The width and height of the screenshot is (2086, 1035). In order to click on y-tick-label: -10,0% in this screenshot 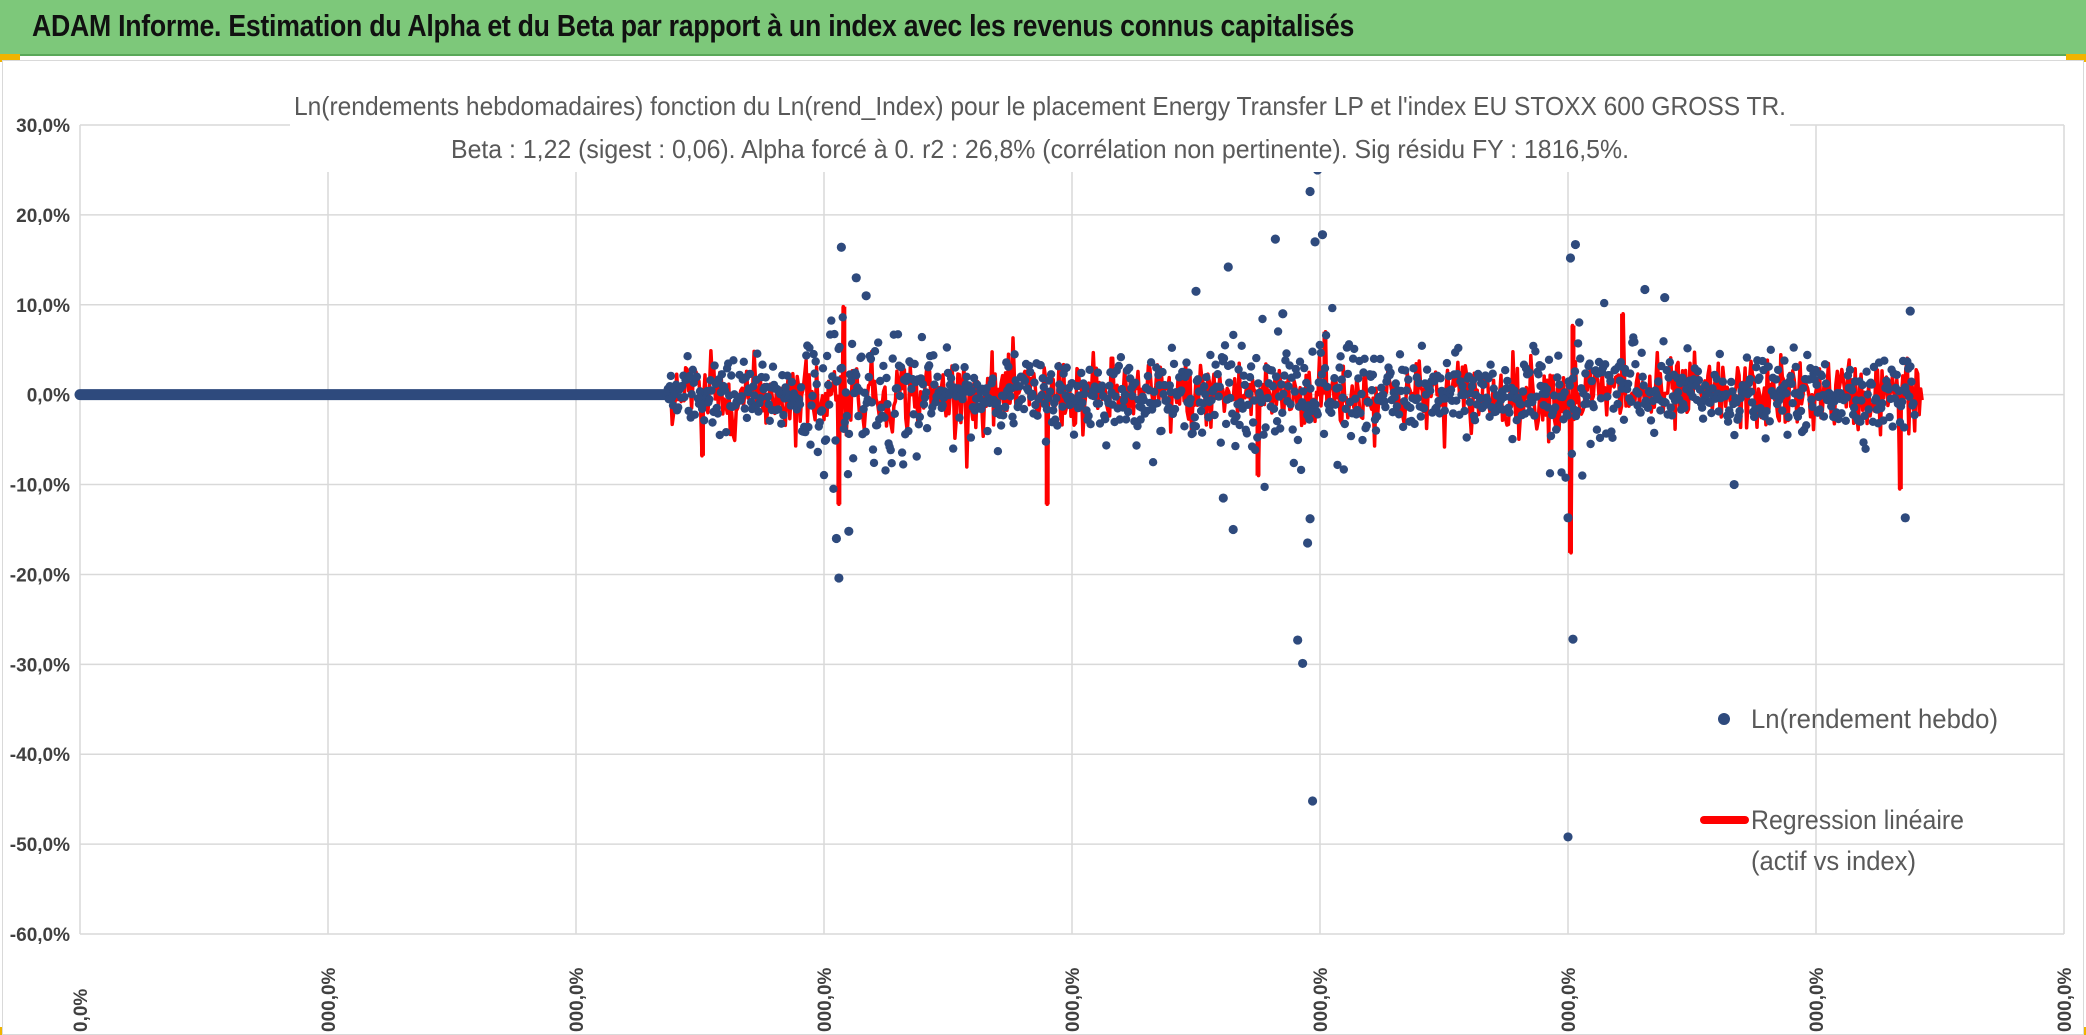, I will do `click(40, 486)`.